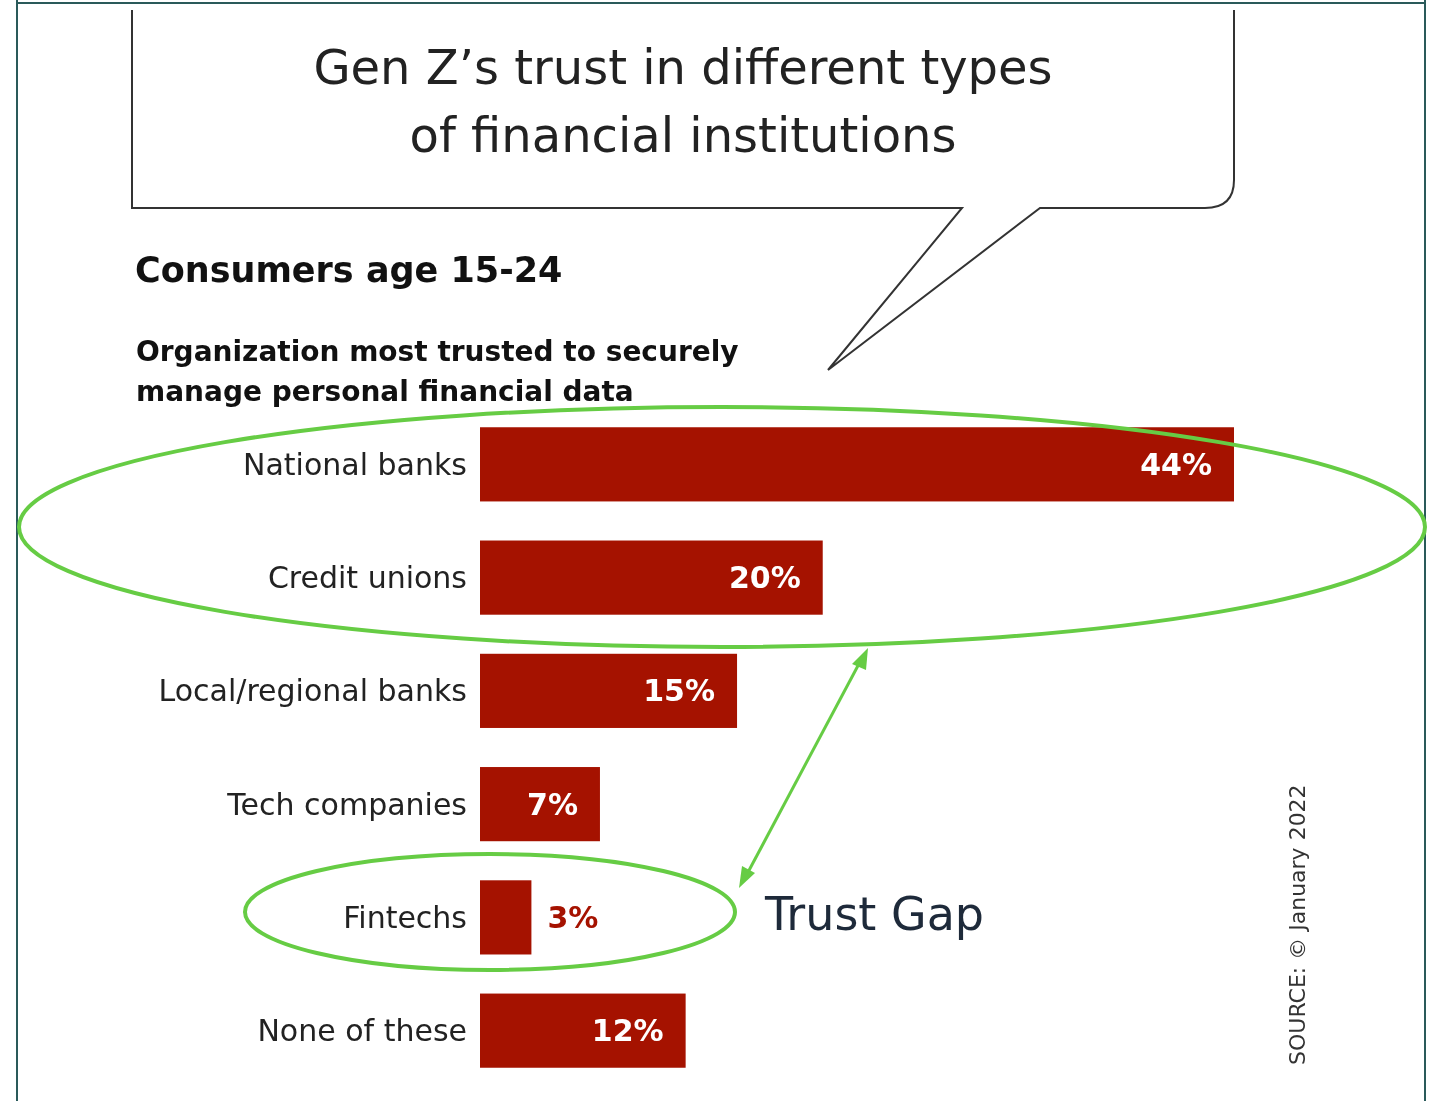  What do you see at coordinates (362, 1031) in the screenshot?
I see `y-tick-label: None of these` at bounding box center [362, 1031].